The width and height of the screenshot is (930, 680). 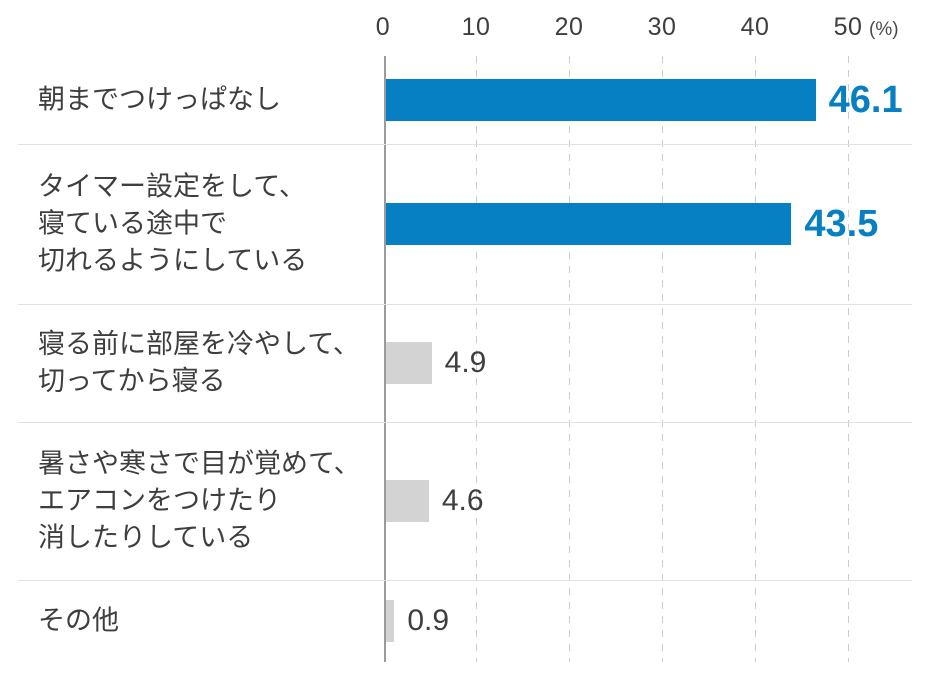 I want to click on value-label: 0.9, so click(x=428, y=620).